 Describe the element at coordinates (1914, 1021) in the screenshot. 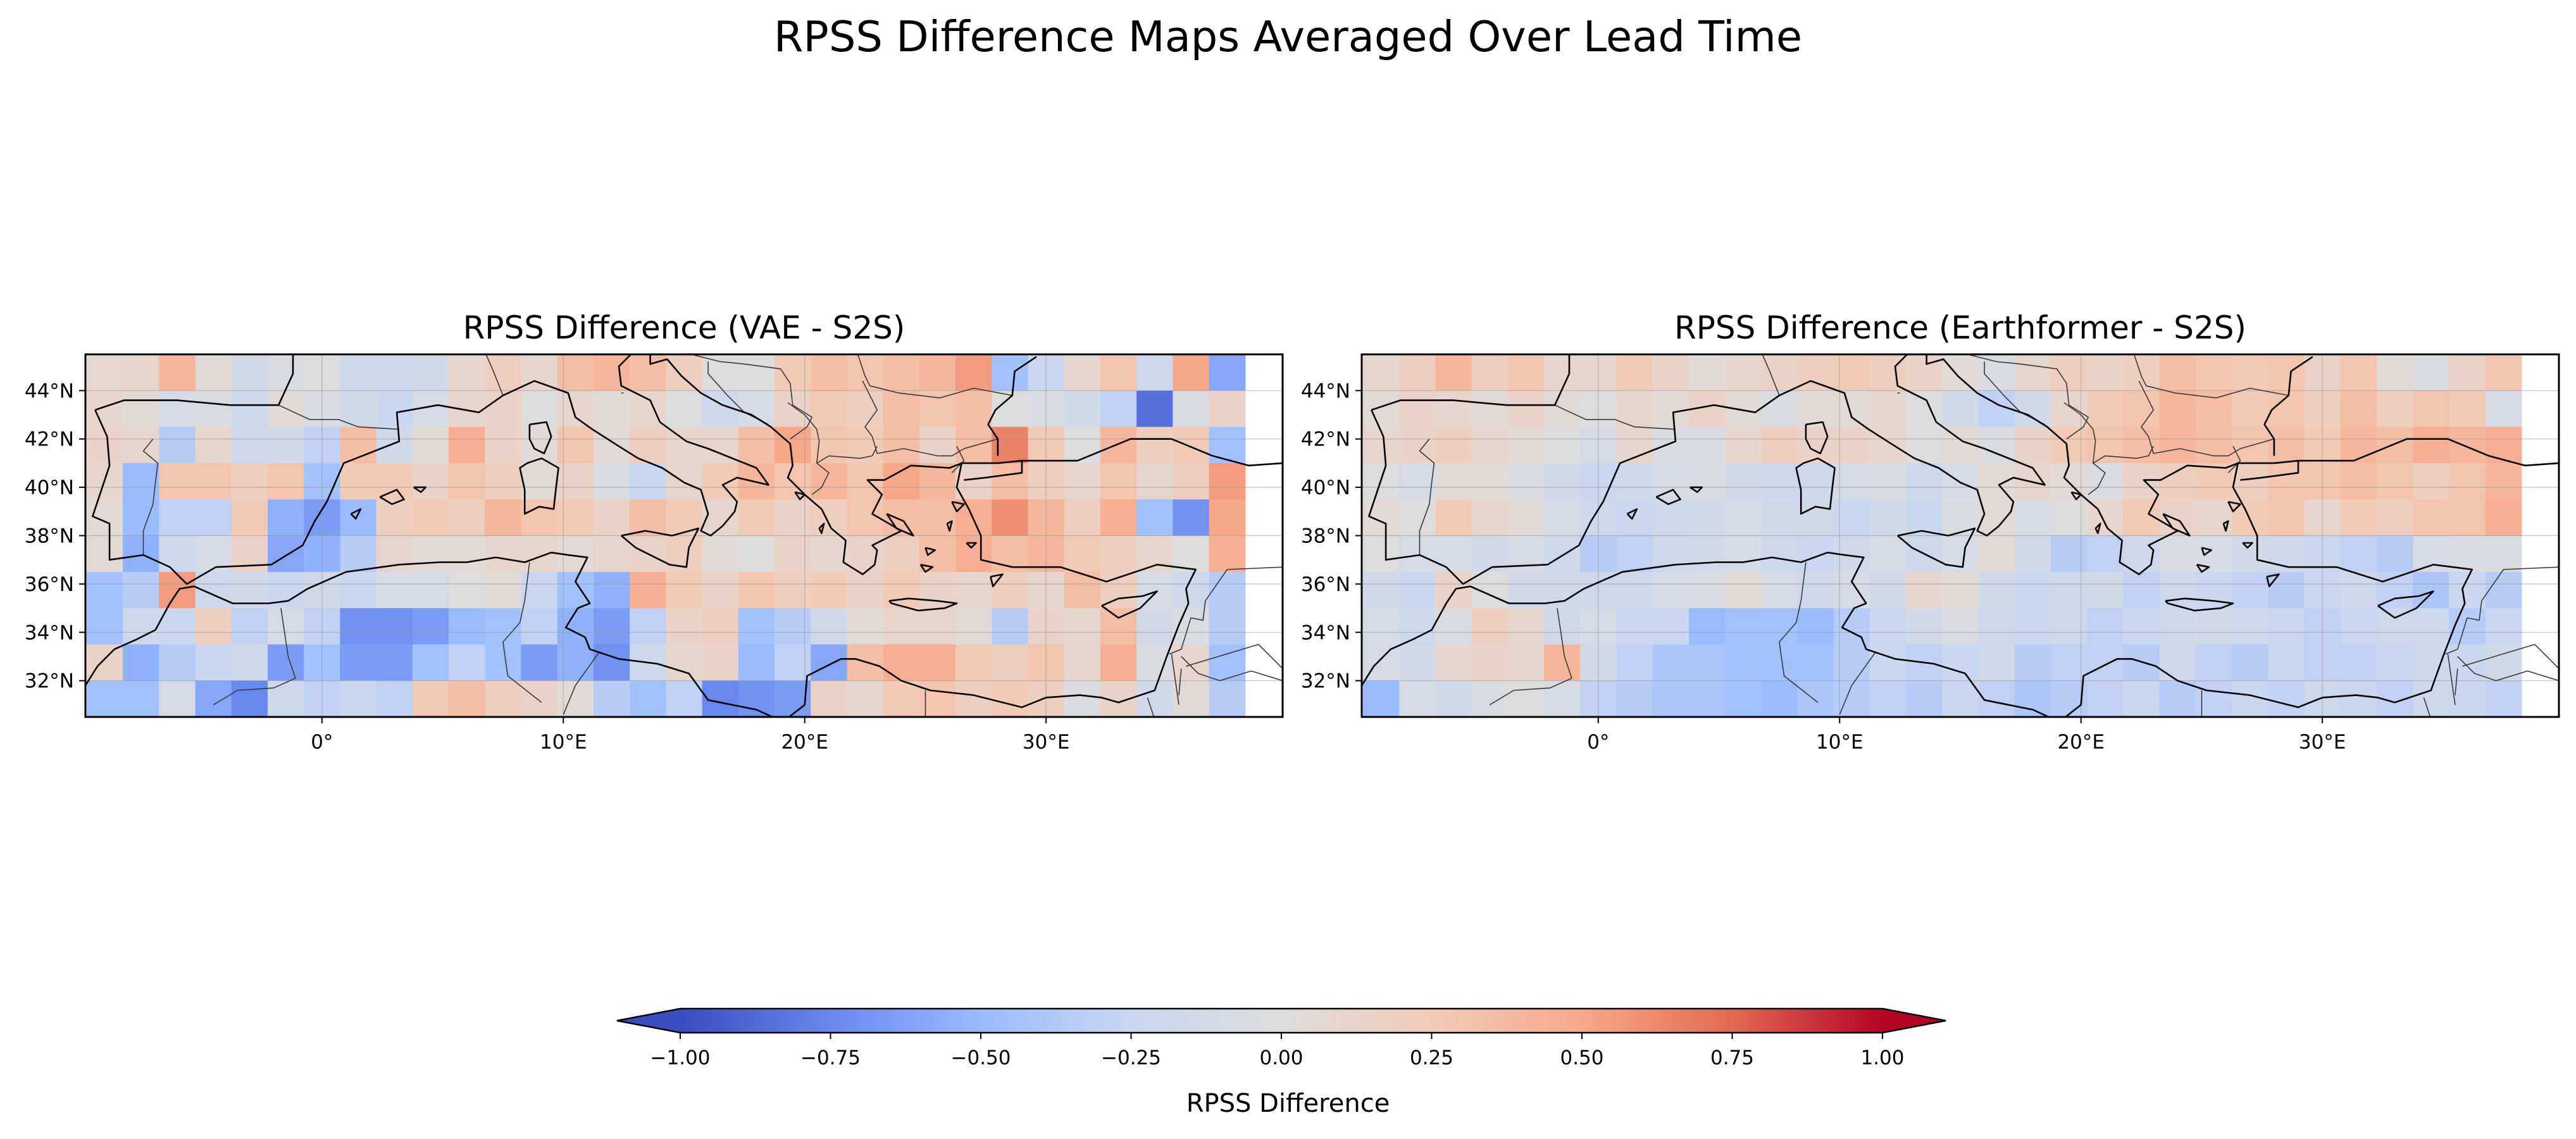

I see `colorbar-over-arrow` at that location.